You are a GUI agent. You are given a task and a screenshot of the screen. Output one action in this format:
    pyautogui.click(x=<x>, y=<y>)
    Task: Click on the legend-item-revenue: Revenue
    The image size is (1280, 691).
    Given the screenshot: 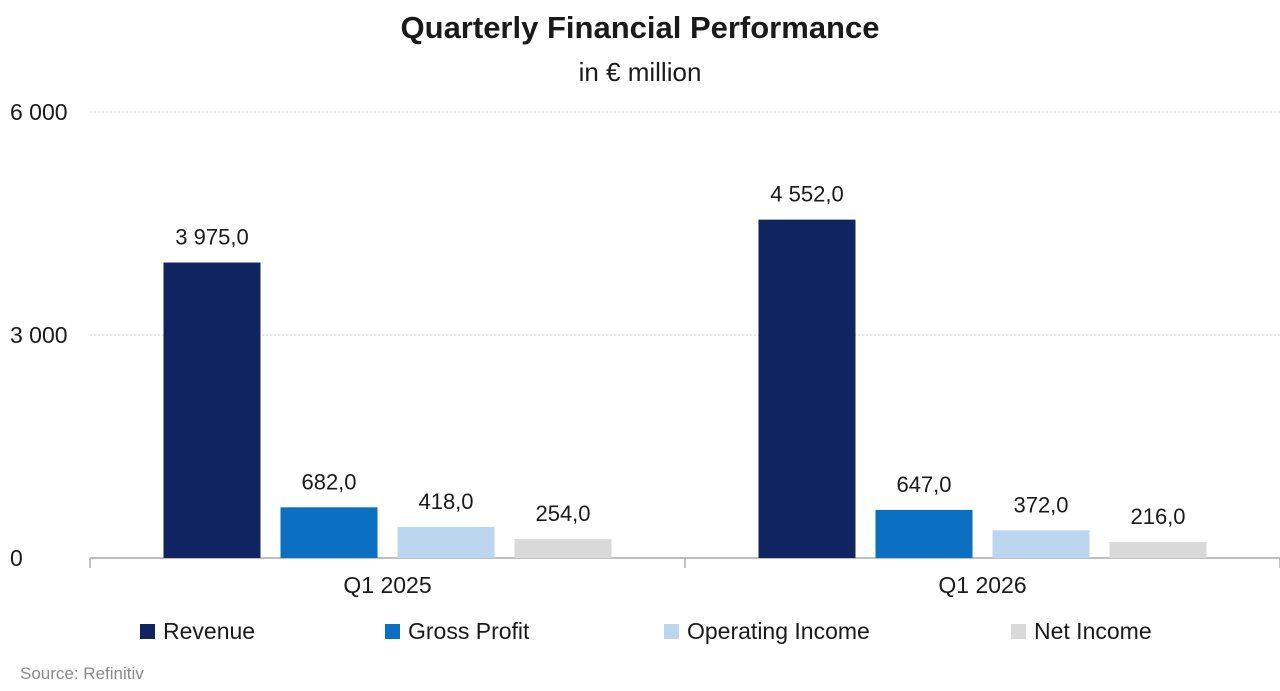 What is the action you would take?
    pyautogui.click(x=197, y=631)
    